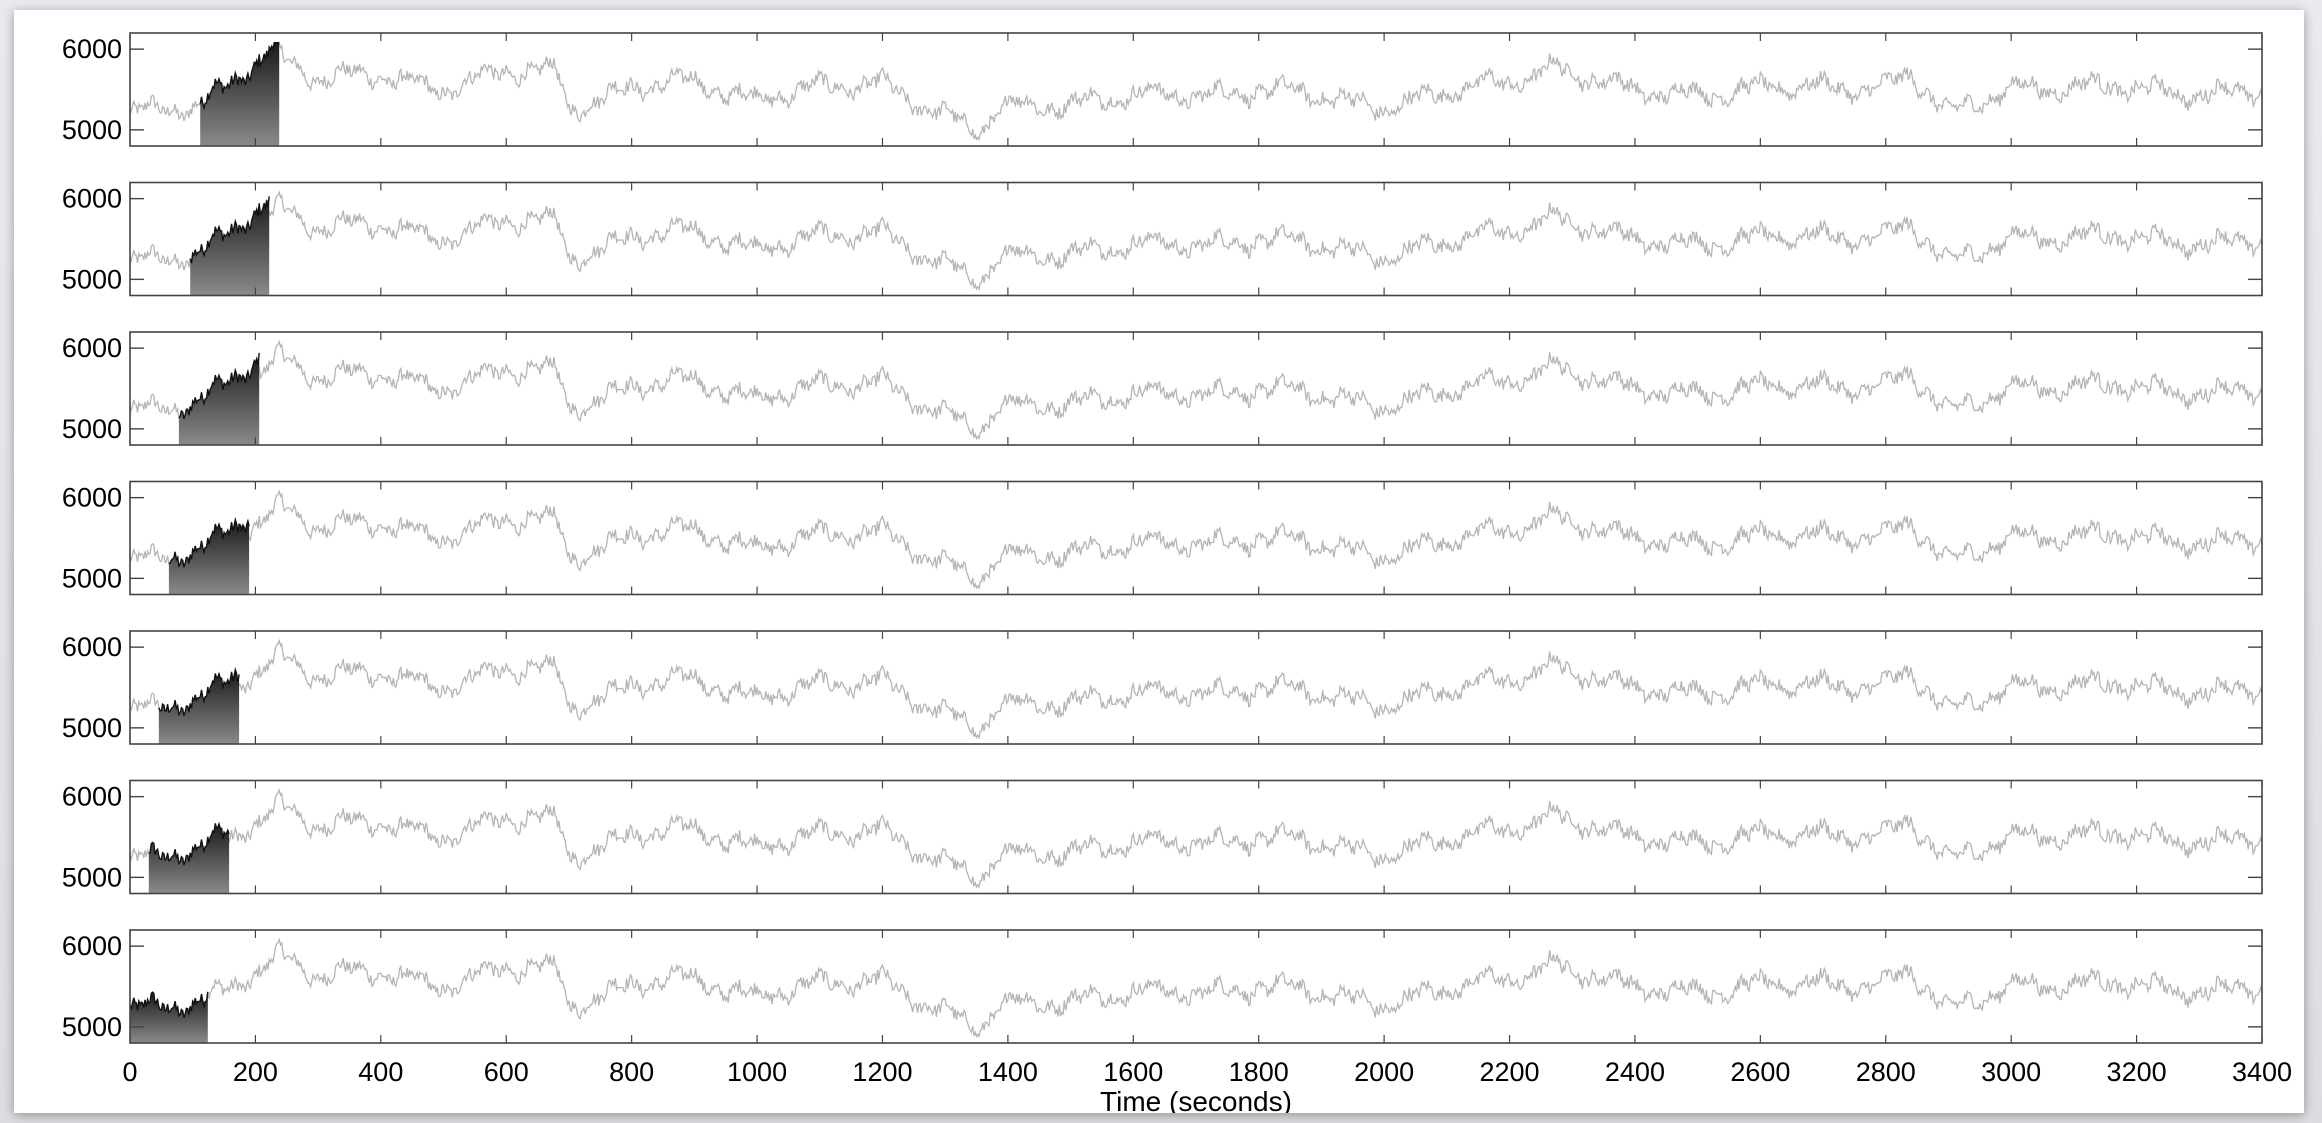  What do you see at coordinates (255, 1072) in the screenshot?
I see `x-tick-label: 200` at bounding box center [255, 1072].